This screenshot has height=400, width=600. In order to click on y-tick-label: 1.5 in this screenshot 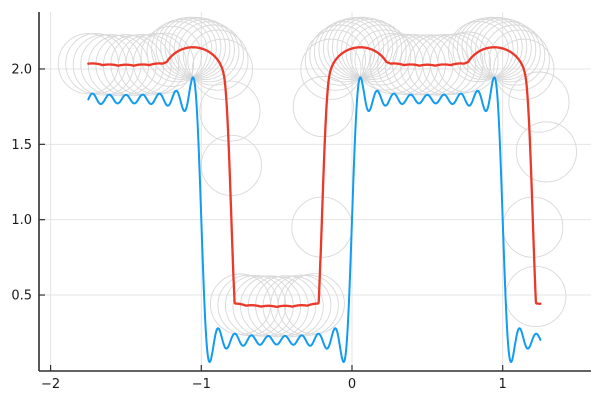, I will do `click(21, 145)`.